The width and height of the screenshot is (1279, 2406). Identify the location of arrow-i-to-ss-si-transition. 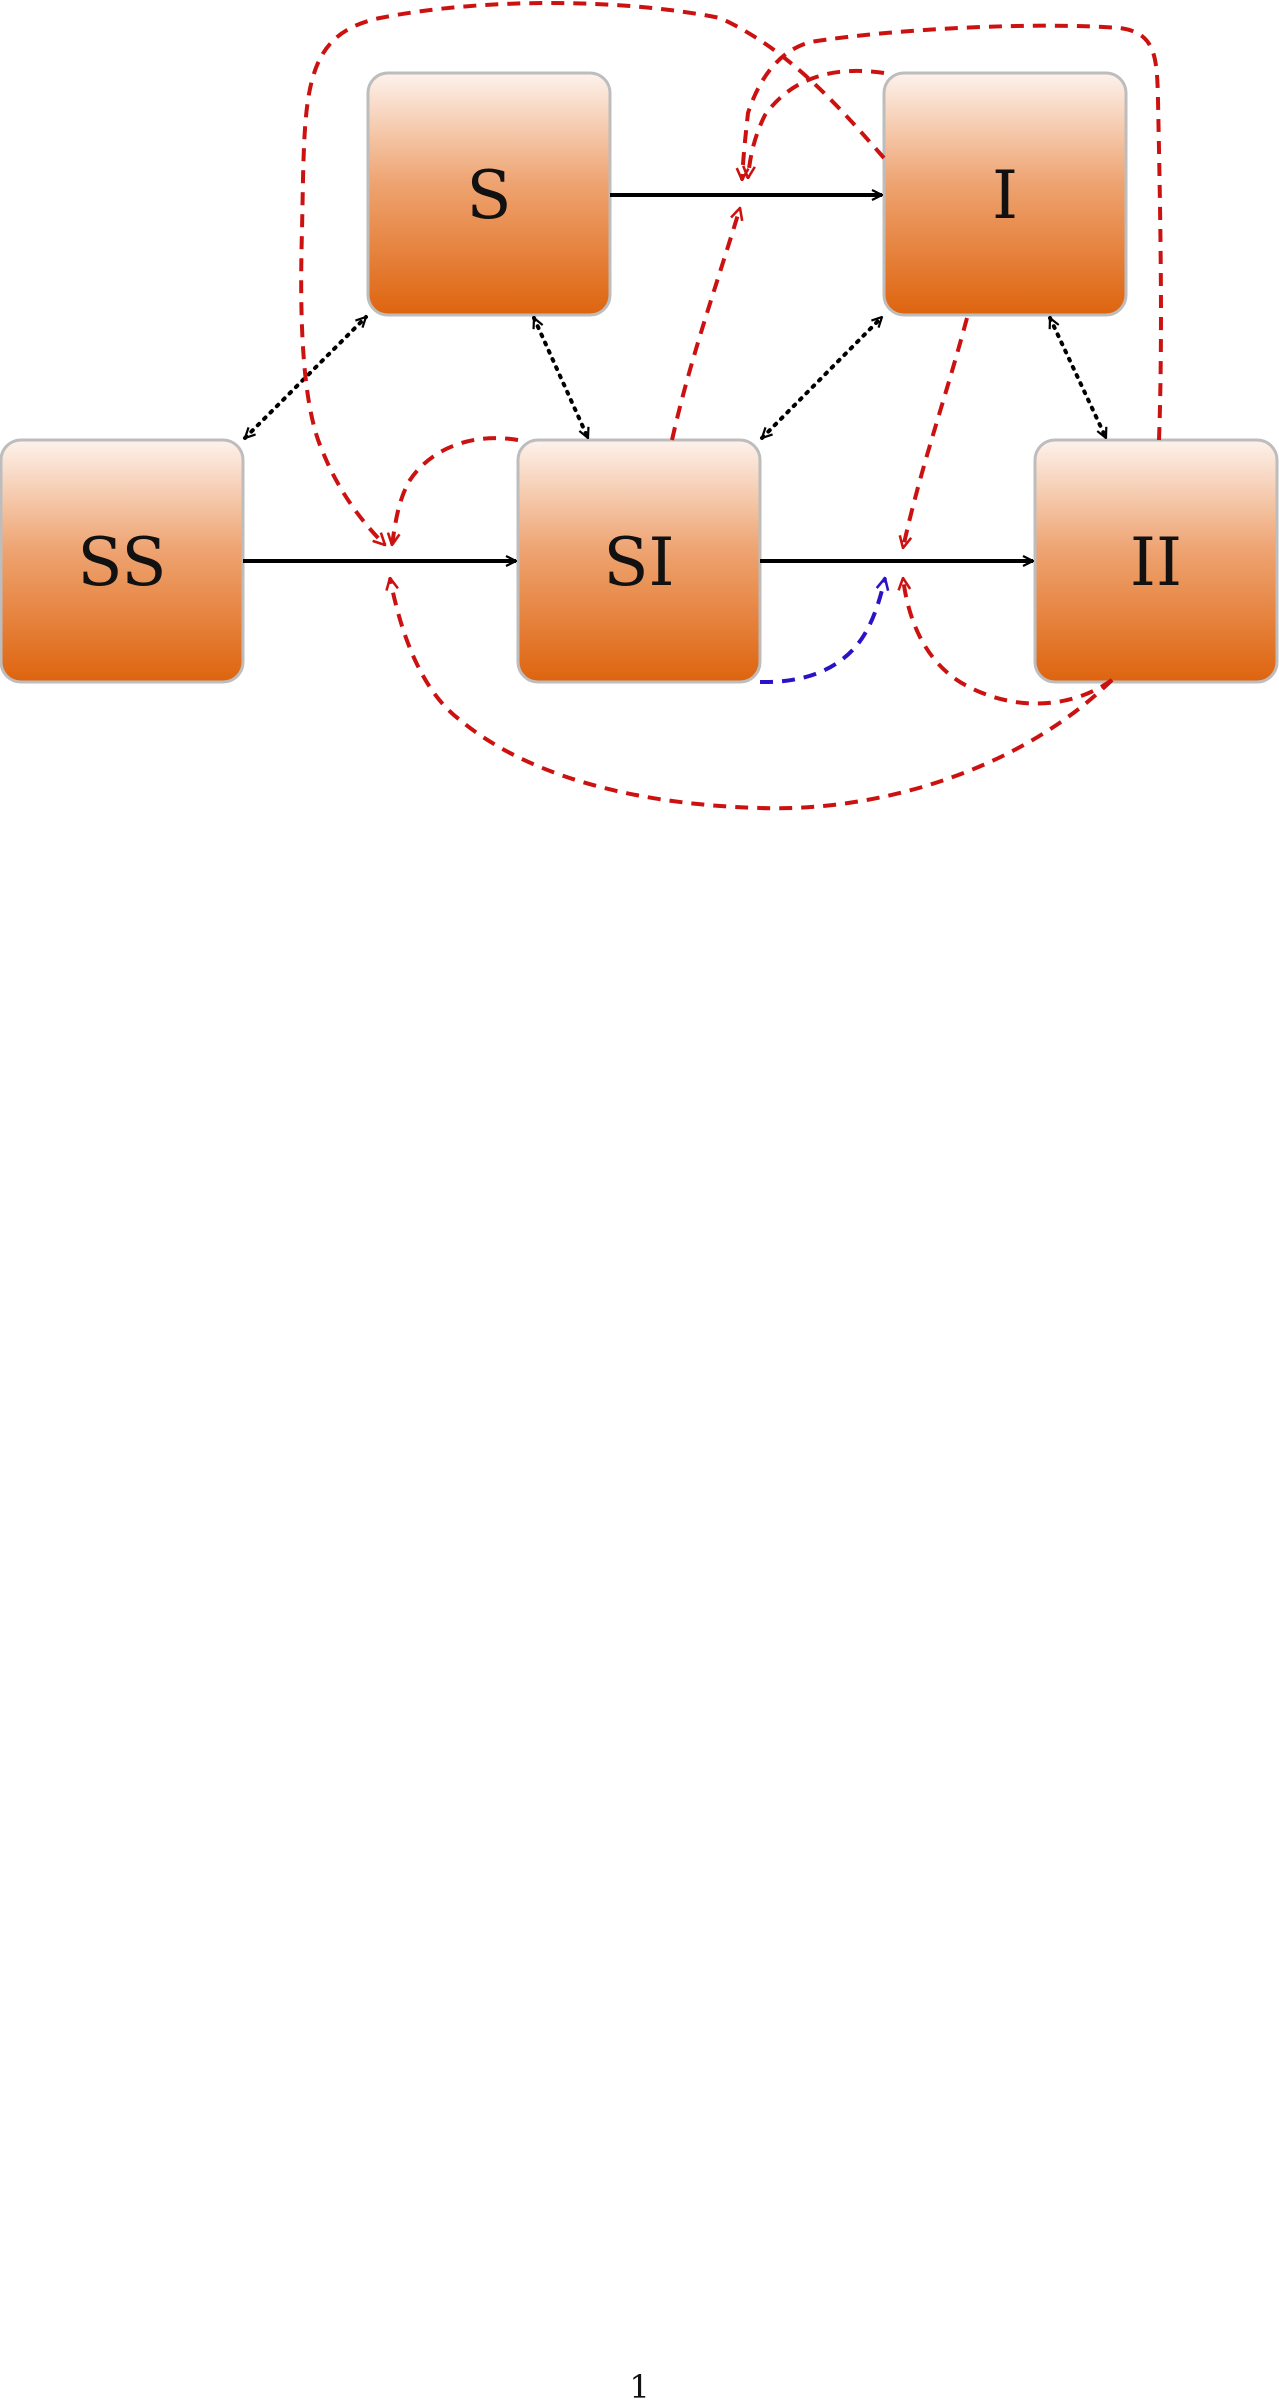
(592, 273).